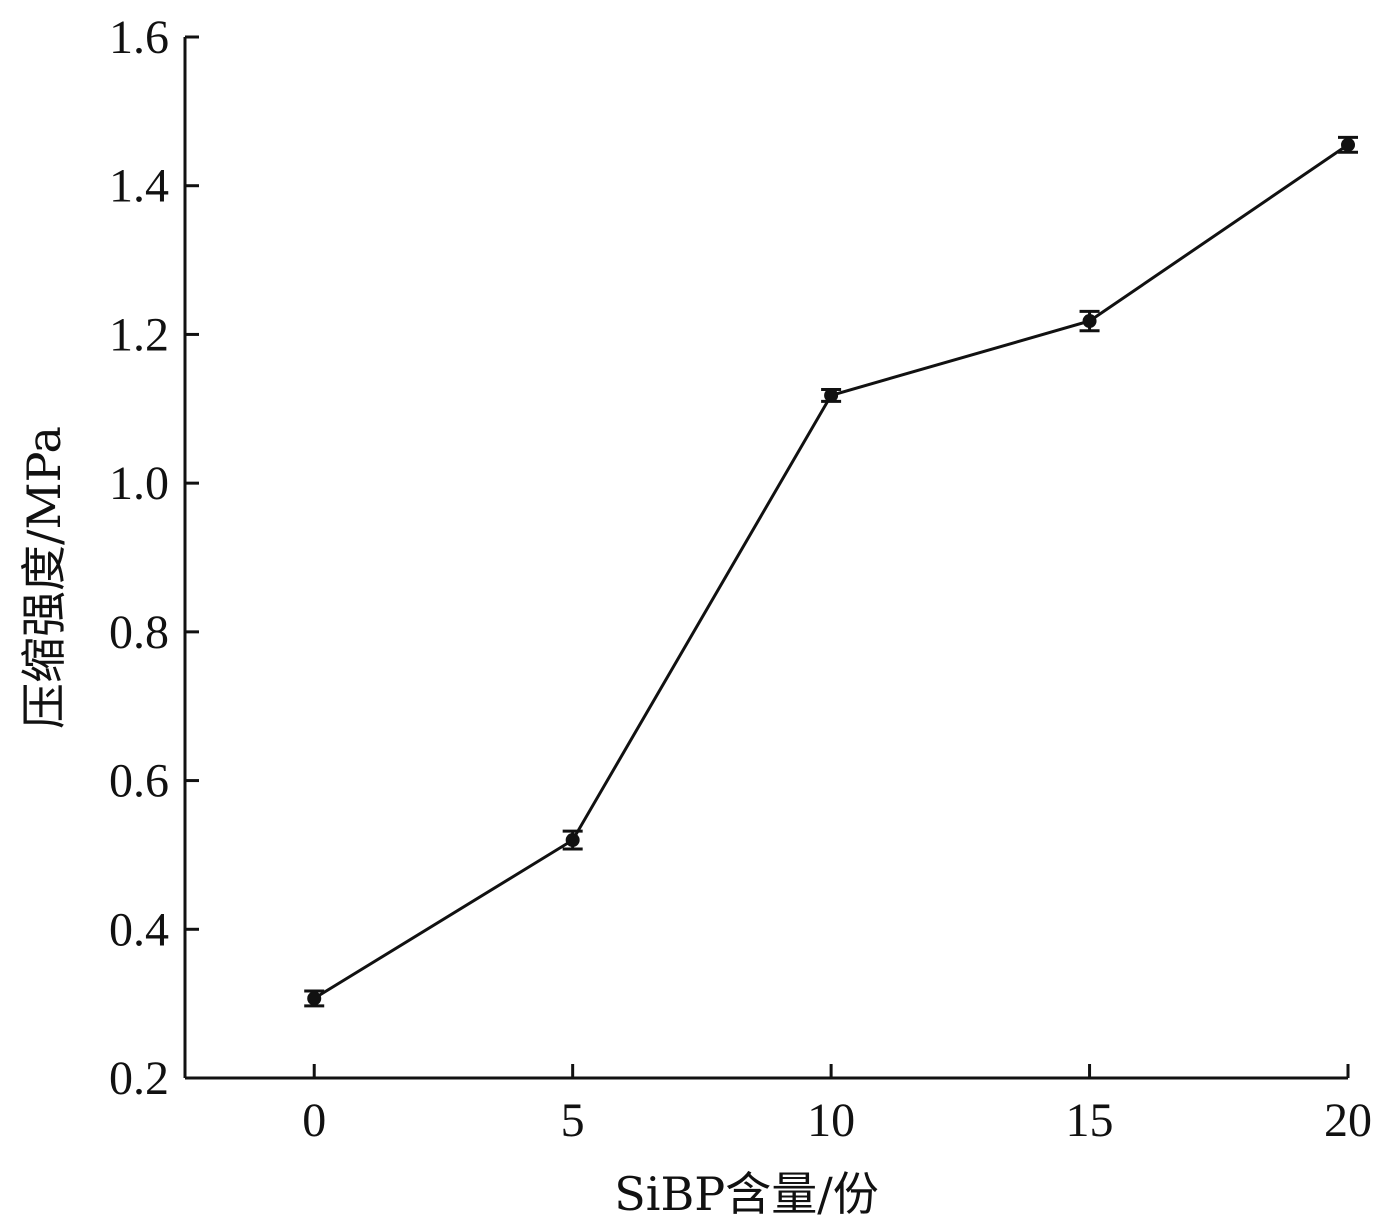 The height and width of the screenshot is (1229, 1379). What do you see at coordinates (1090, 1120) in the screenshot?
I see `x-tick-label: 15` at bounding box center [1090, 1120].